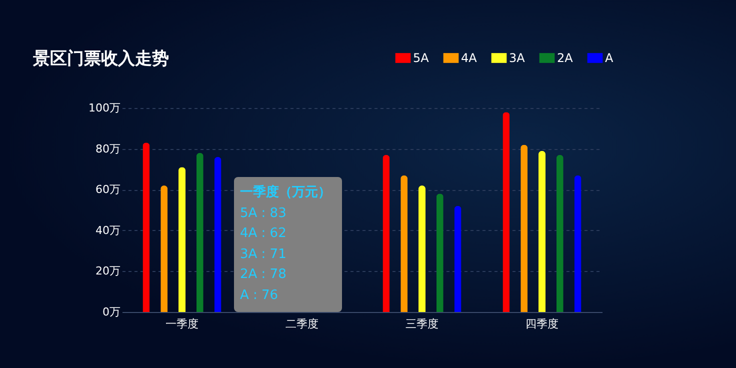  What do you see at coordinates (264, 213) in the screenshot?
I see `annotation: 5A : 83` at bounding box center [264, 213].